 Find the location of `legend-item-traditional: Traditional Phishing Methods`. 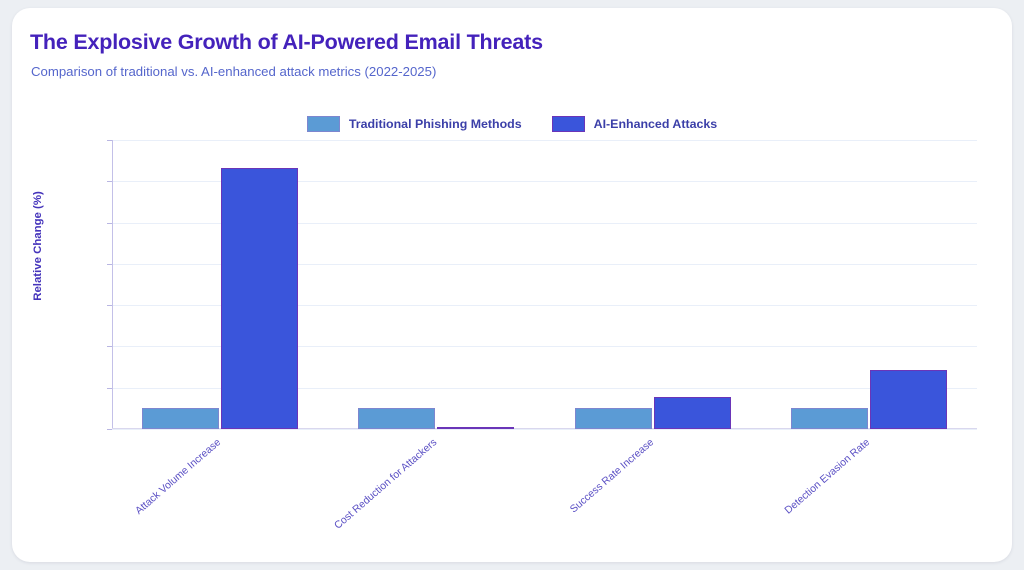

legend-item-traditional: Traditional Phishing Methods is located at coordinates (414, 124).